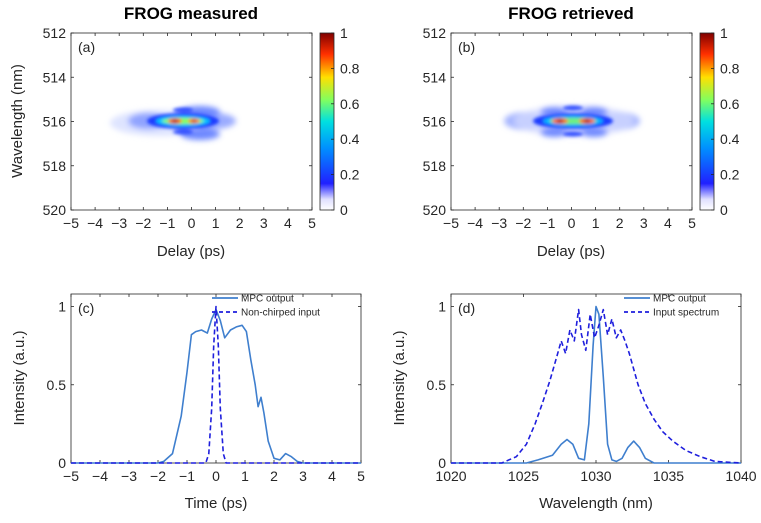  Describe the element at coordinates (19, 377) in the screenshot. I see `panel-c-ylabel: Intensity (a.u.)` at that location.